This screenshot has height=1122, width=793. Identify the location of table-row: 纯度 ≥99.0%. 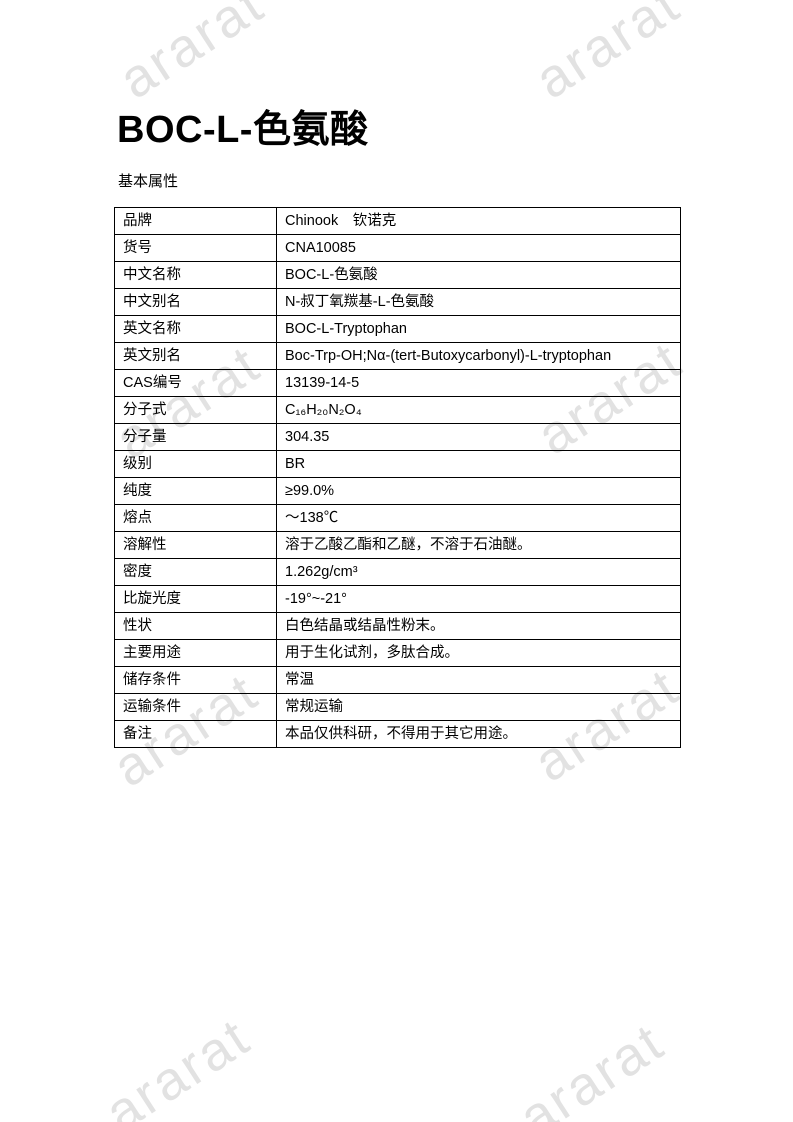
(397, 491).